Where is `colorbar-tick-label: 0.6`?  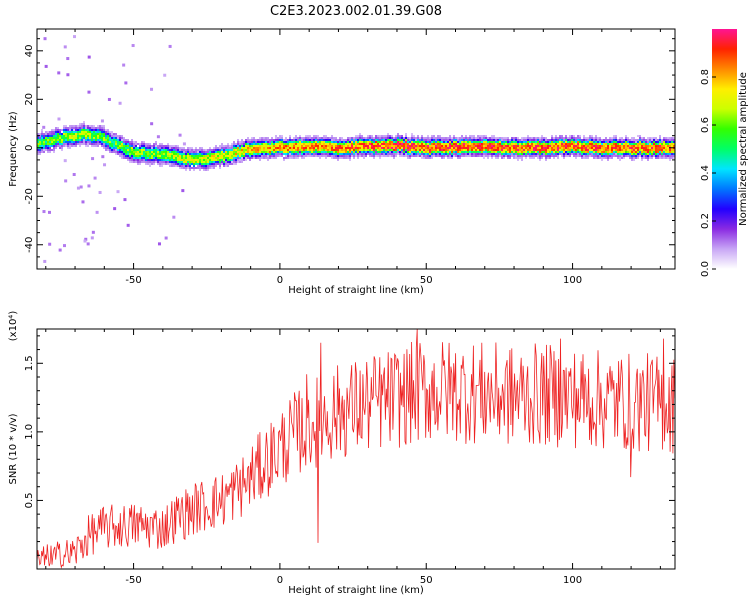 colorbar-tick-label: 0.6 is located at coordinates (705, 125).